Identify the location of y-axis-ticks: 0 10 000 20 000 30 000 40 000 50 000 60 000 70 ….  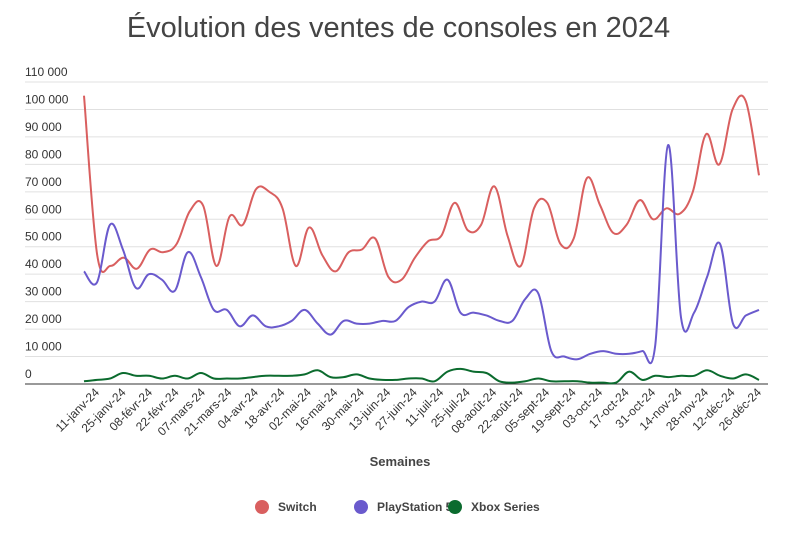
(47, 223).